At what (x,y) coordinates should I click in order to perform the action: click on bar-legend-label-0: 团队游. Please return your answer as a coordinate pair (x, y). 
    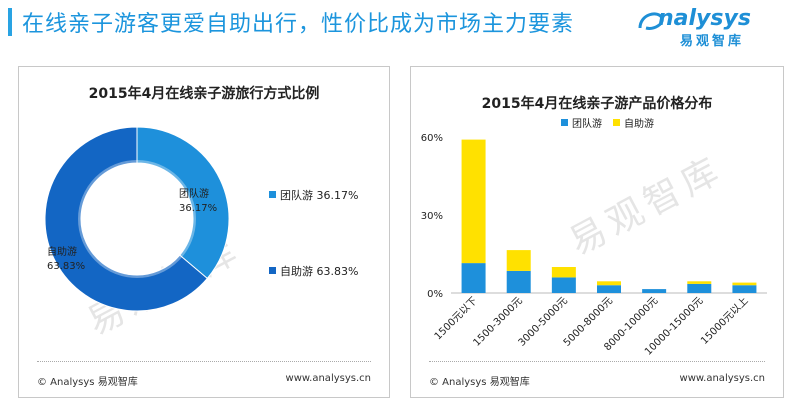
    Looking at the image, I should click on (587, 124).